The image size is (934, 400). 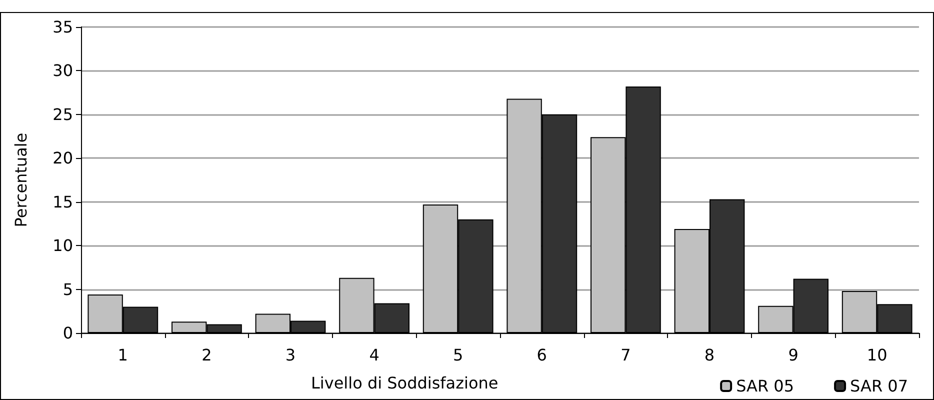 What do you see at coordinates (709, 355) in the screenshot?
I see `x-tick-label: 8` at bounding box center [709, 355].